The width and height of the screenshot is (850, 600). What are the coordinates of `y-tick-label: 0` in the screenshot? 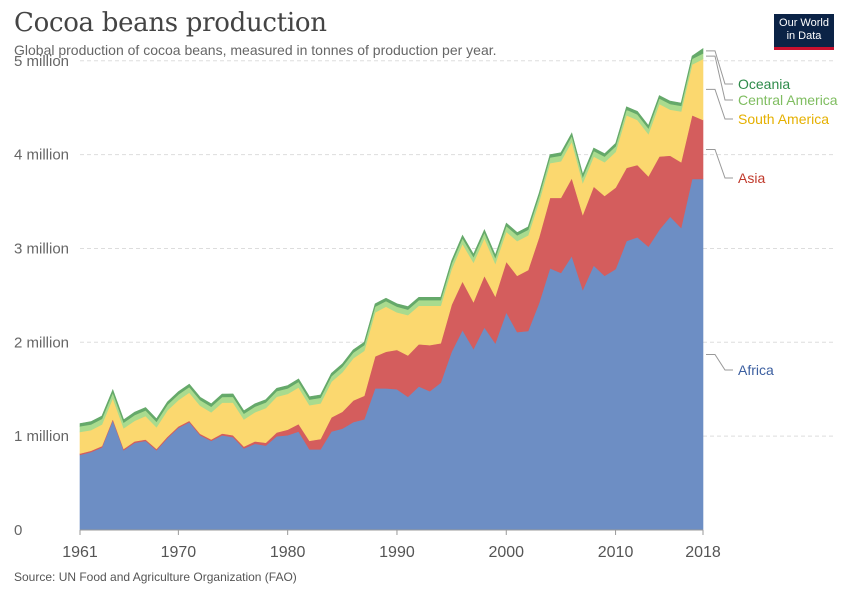 It's located at (18, 530).